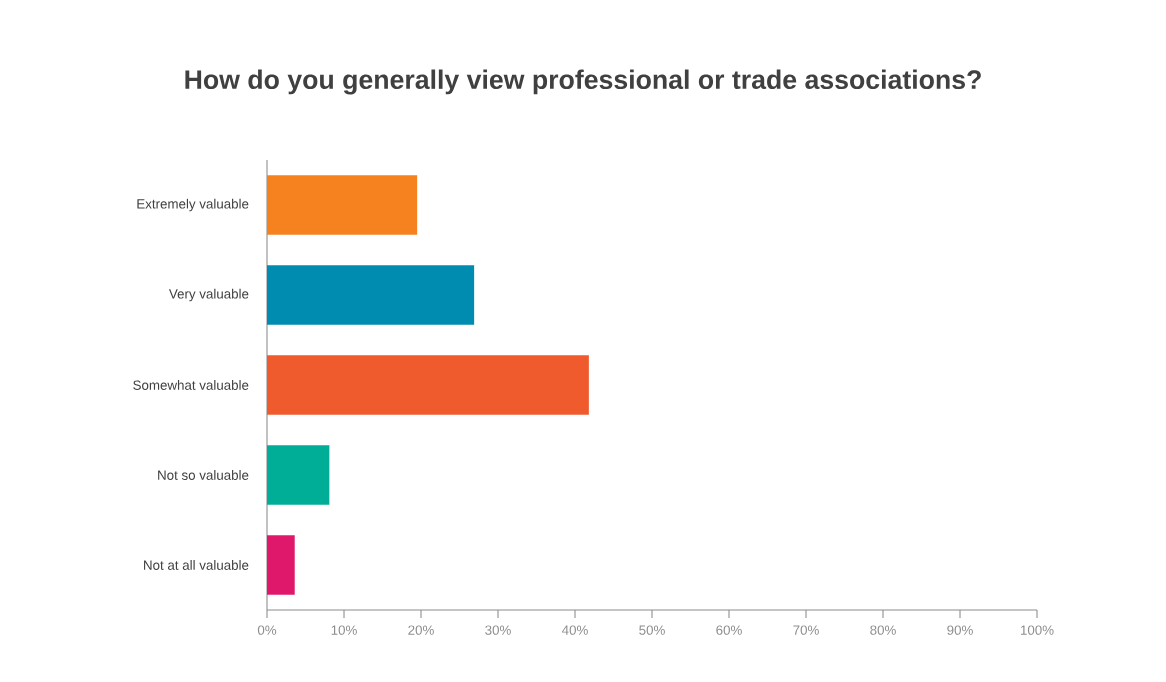  What do you see at coordinates (806, 630) in the screenshot?
I see `x-tick-label: 70%` at bounding box center [806, 630].